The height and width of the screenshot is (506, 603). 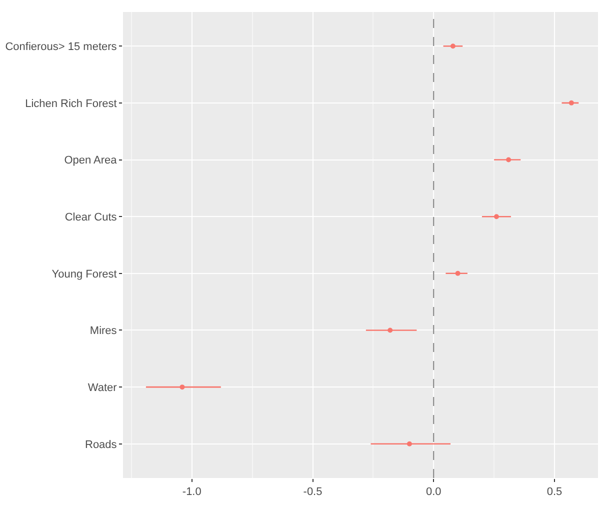 What do you see at coordinates (101, 444) in the screenshot?
I see `y-tick-label: Roads` at bounding box center [101, 444].